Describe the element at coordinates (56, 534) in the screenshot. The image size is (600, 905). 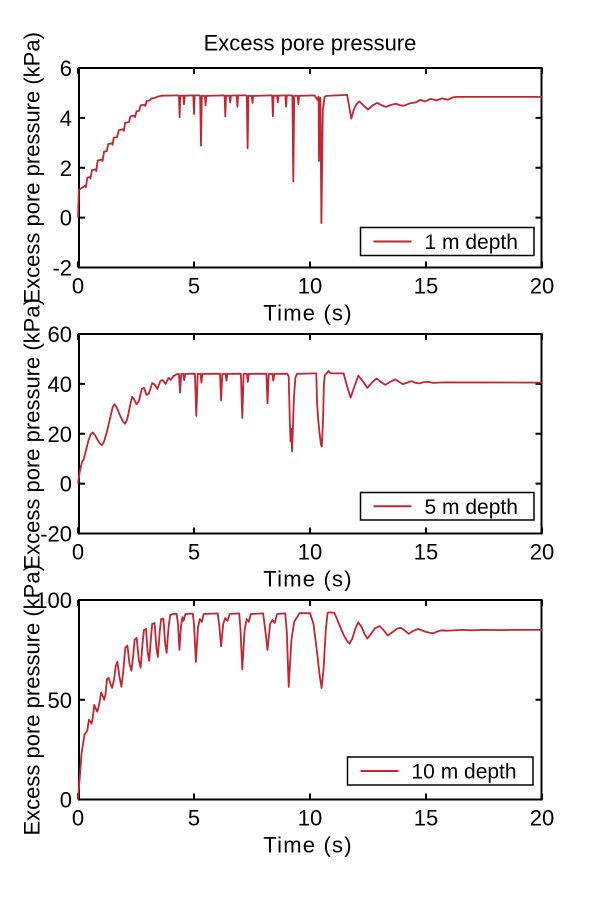
I see `svg-text: -20` at that location.